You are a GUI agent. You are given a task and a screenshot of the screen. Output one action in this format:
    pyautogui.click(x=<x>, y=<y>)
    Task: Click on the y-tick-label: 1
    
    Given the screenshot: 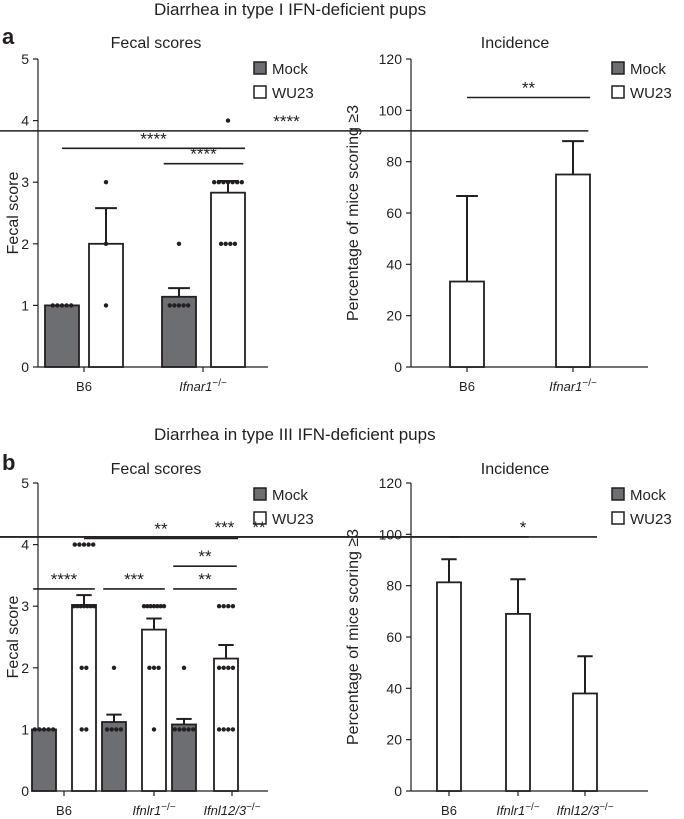 What is the action you would take?
    pyautogui.click(x=25, y=305)
    